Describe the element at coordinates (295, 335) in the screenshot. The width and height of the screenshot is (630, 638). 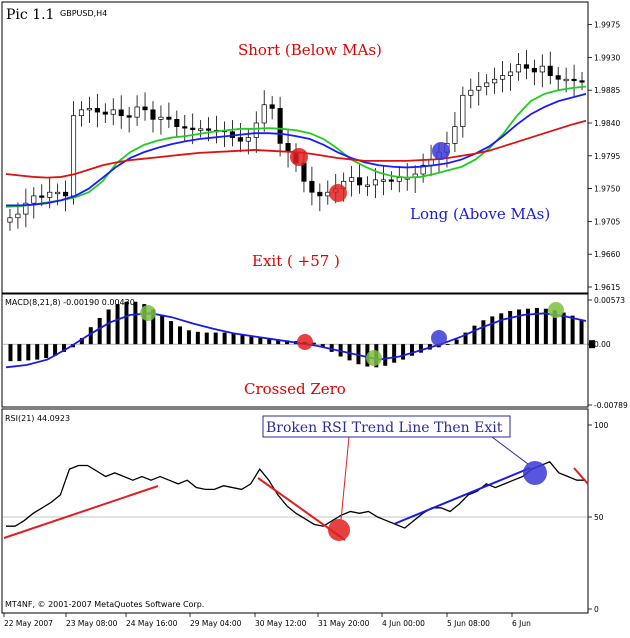
I see `macd-layer` at that location.